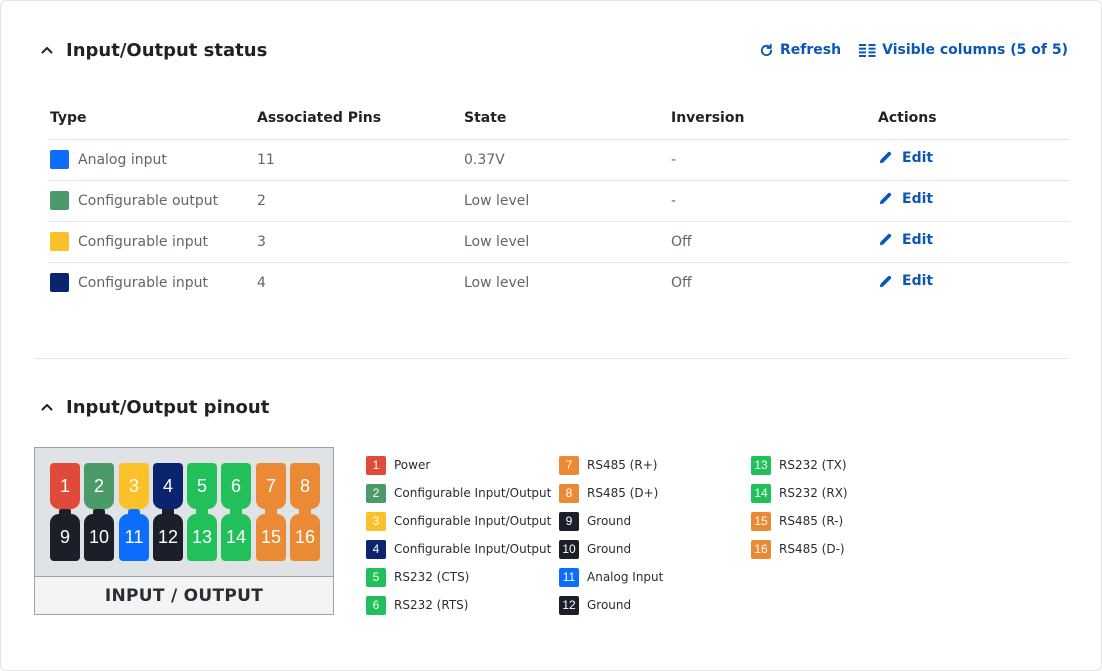 The image size is (1102, 671). Describe the element at coordinates (800, 50) in the screenshot. I see `refresh-button: Refresh` at that location.